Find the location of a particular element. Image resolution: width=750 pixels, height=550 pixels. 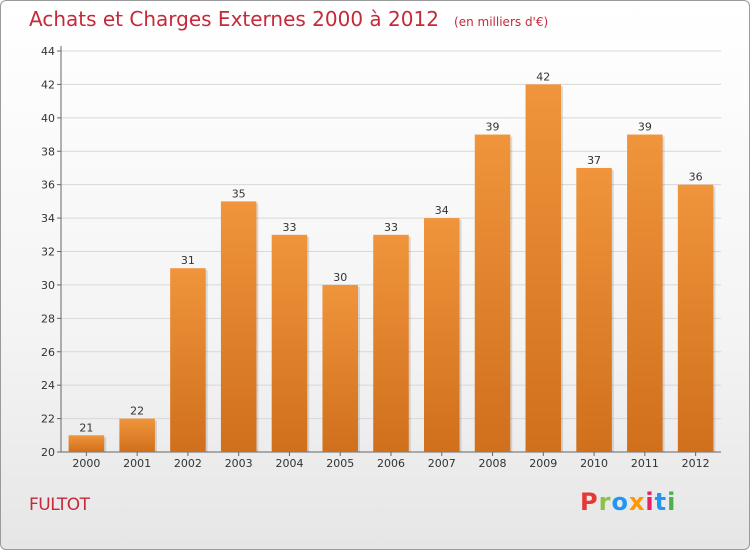

x-tick-label: 2010 is located at coordinates (594, 463).